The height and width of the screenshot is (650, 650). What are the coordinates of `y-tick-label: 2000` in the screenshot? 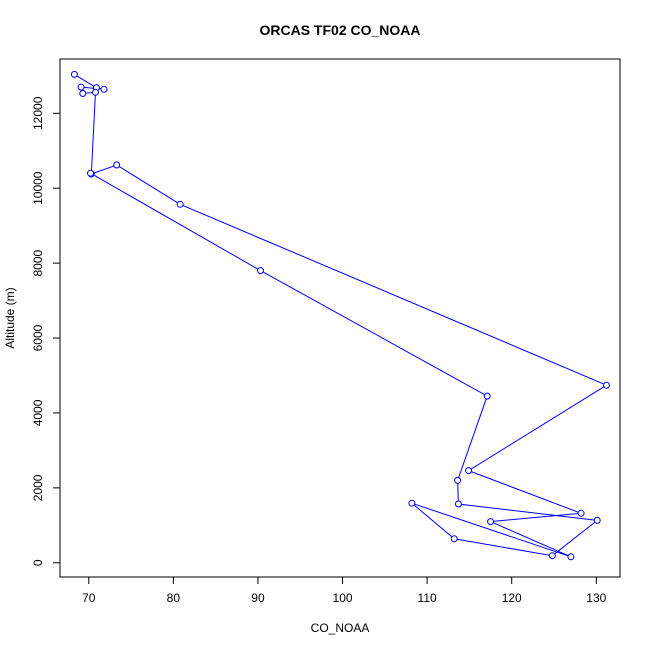 It's located at (38, 487).